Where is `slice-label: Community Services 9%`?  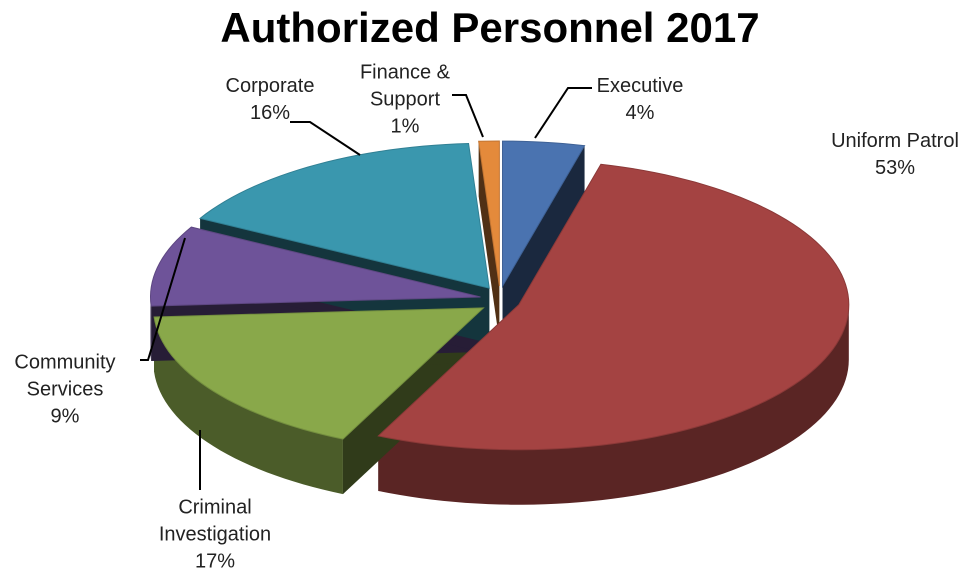 slice-label: Community Services 9% is located at coordinates (65, 390).